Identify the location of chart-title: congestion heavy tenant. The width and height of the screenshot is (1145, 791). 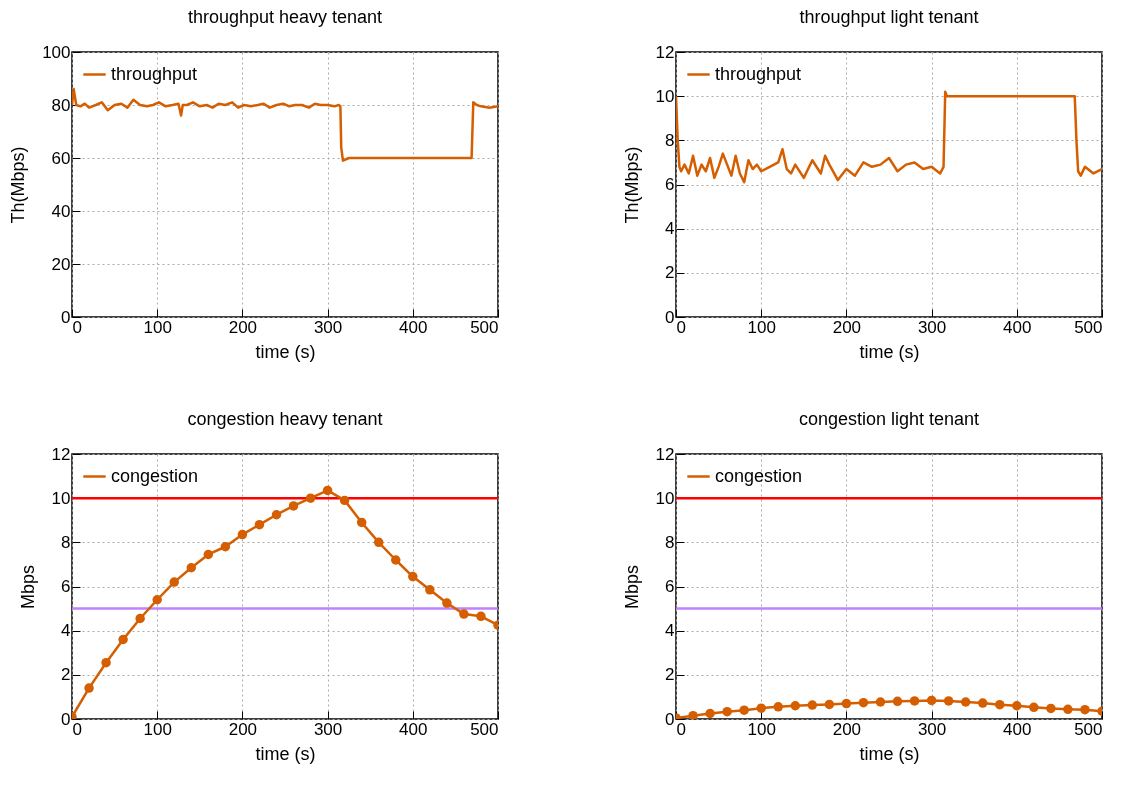
(285, 419).